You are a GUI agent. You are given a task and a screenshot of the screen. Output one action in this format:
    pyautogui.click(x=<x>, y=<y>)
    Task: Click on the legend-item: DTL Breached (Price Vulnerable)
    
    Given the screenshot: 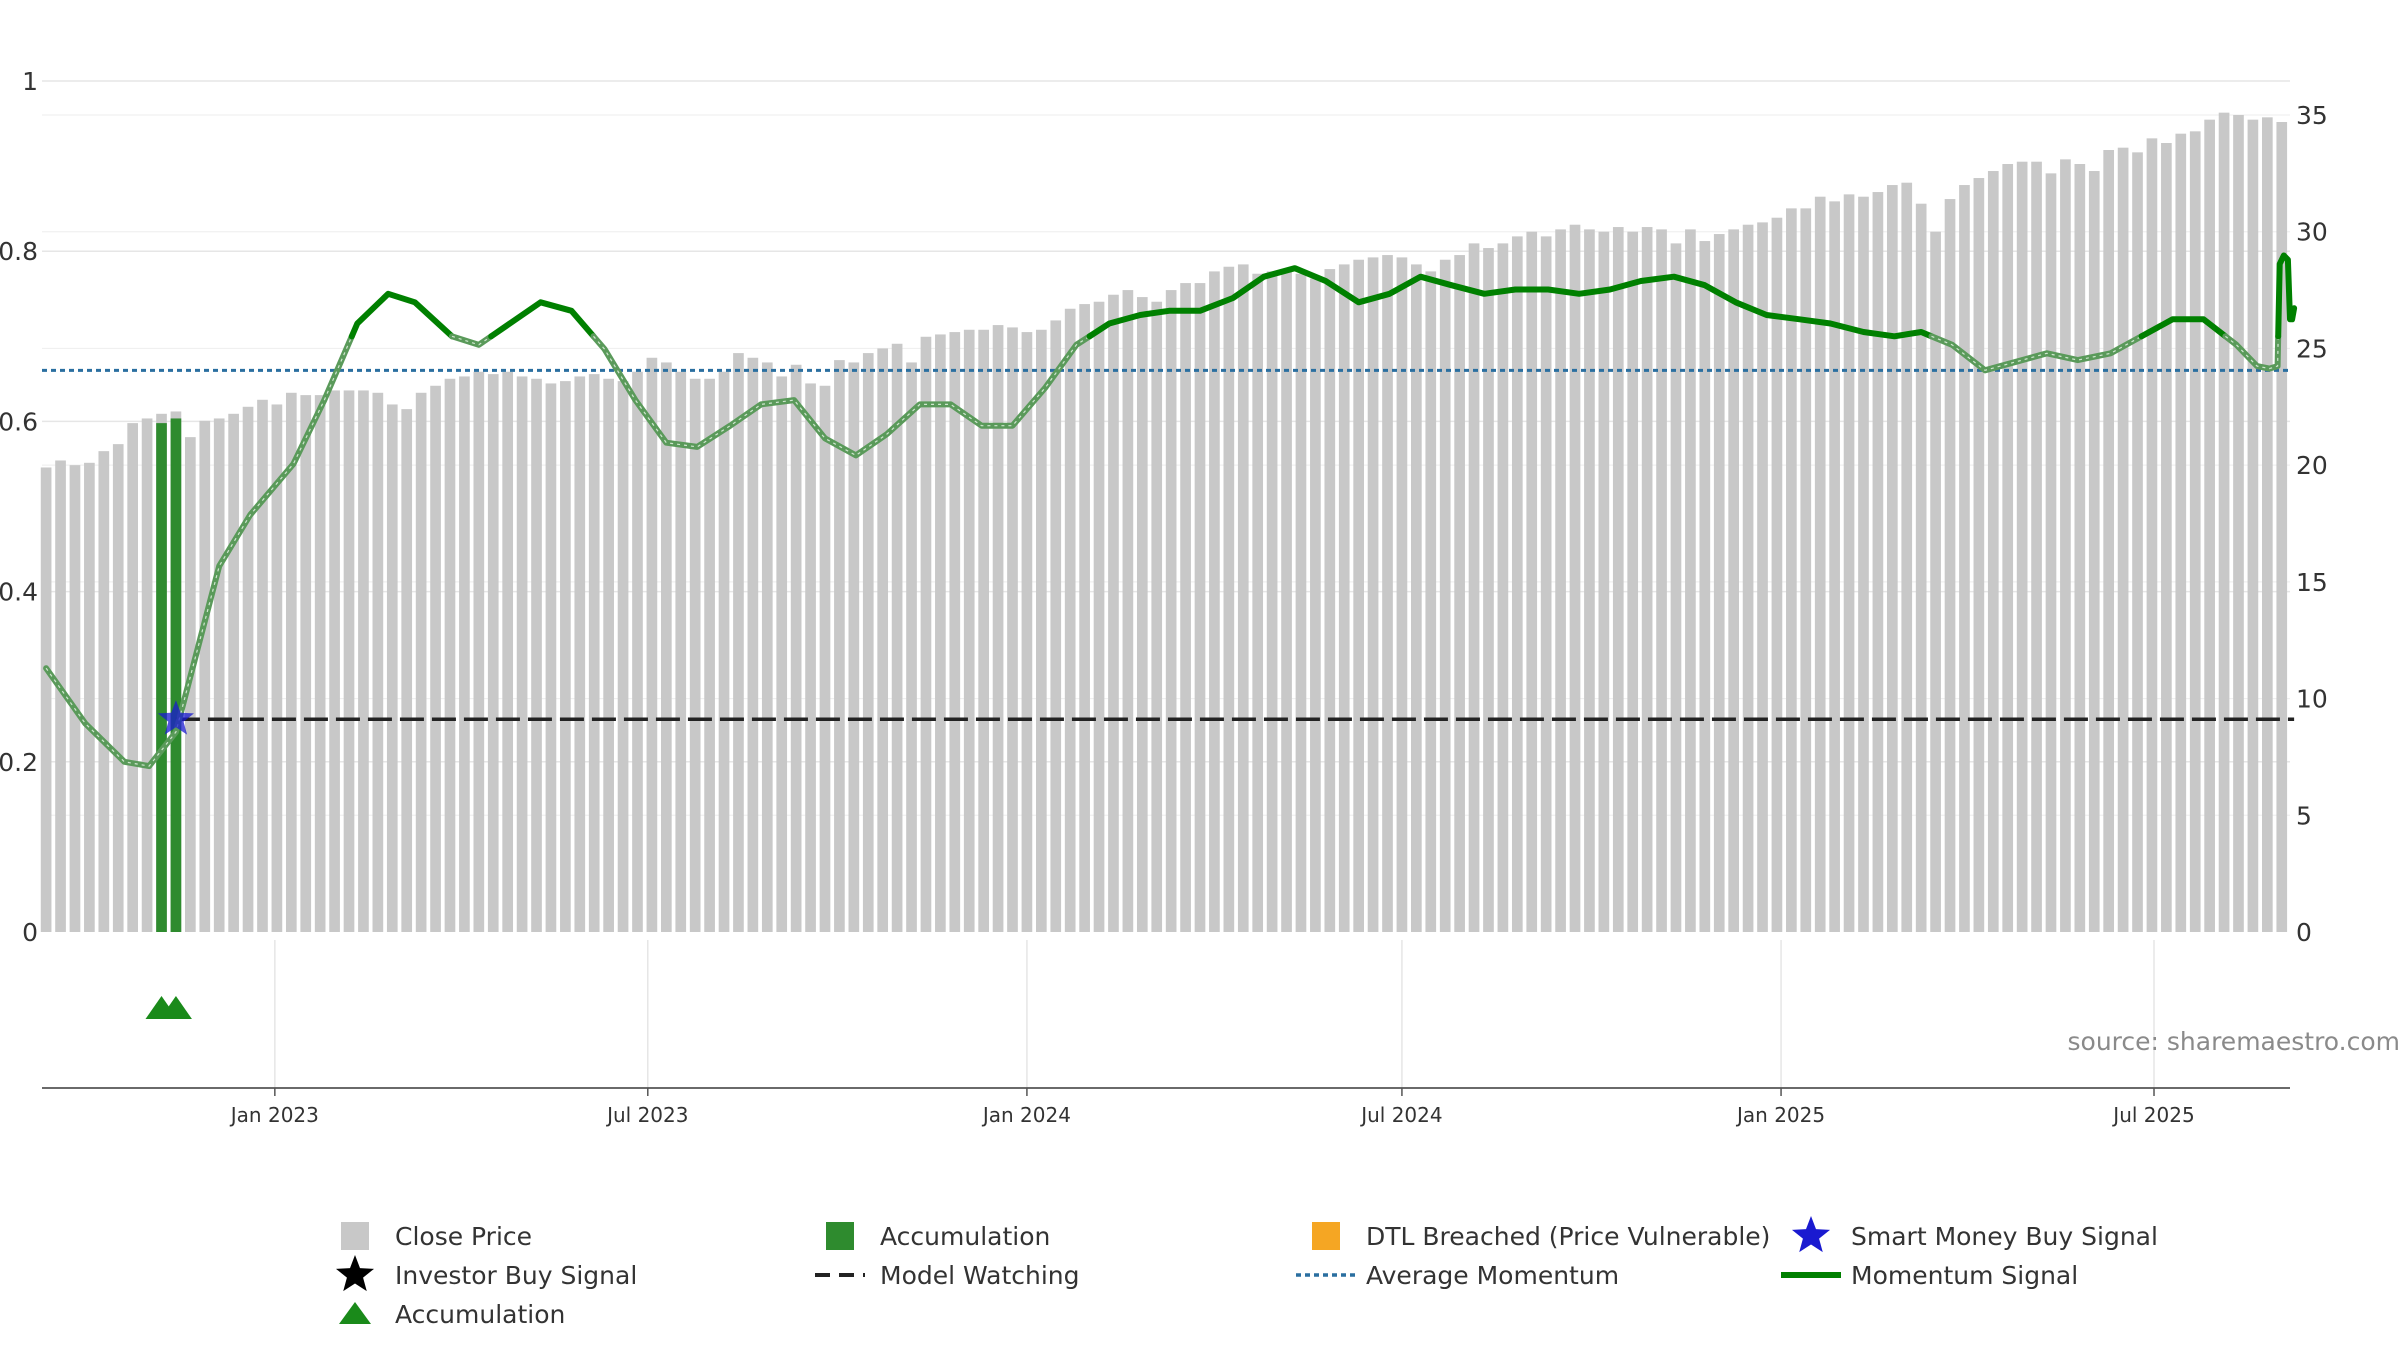 What is the action you would take?
    pyautogui.click(x=1541, y=1236)
    